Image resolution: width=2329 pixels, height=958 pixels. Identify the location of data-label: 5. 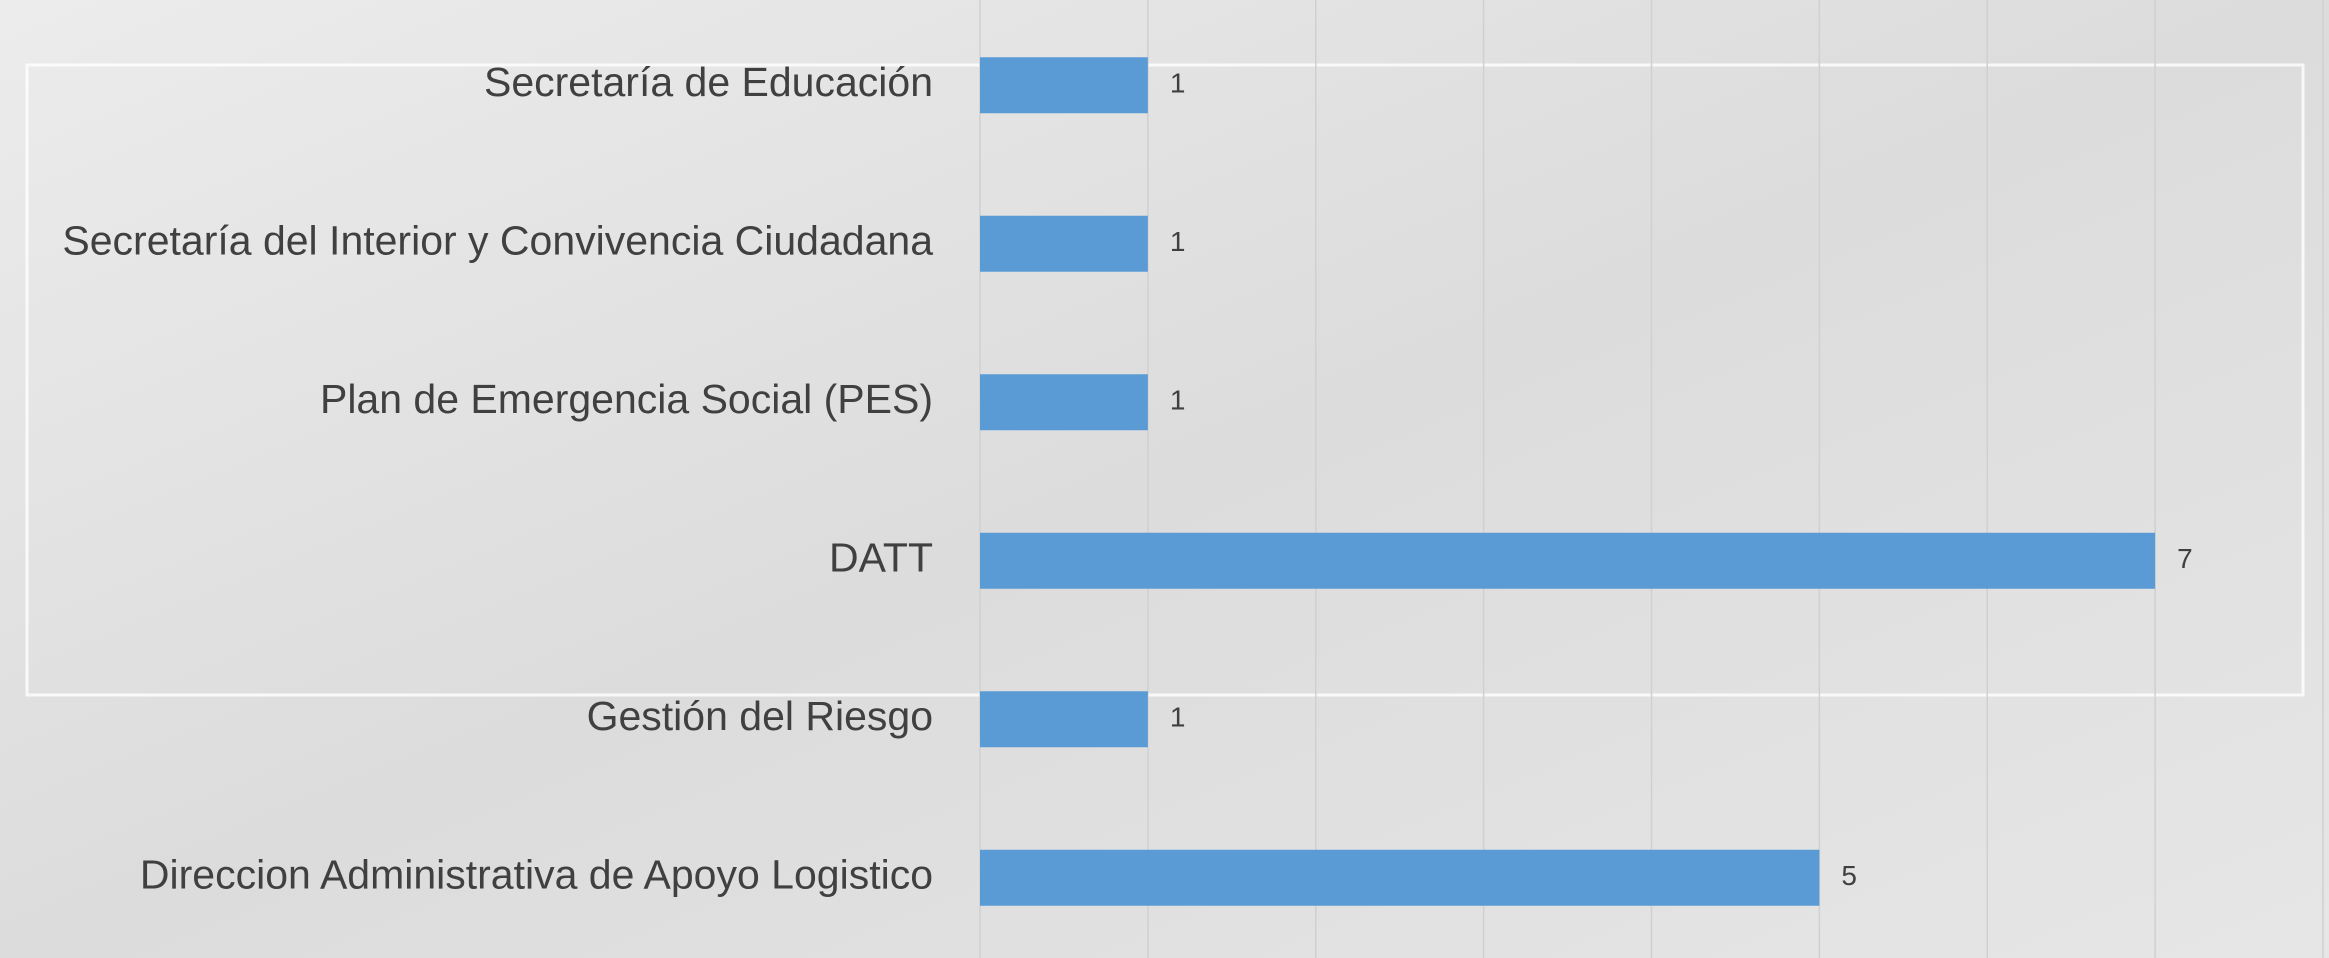
(1849, 875).